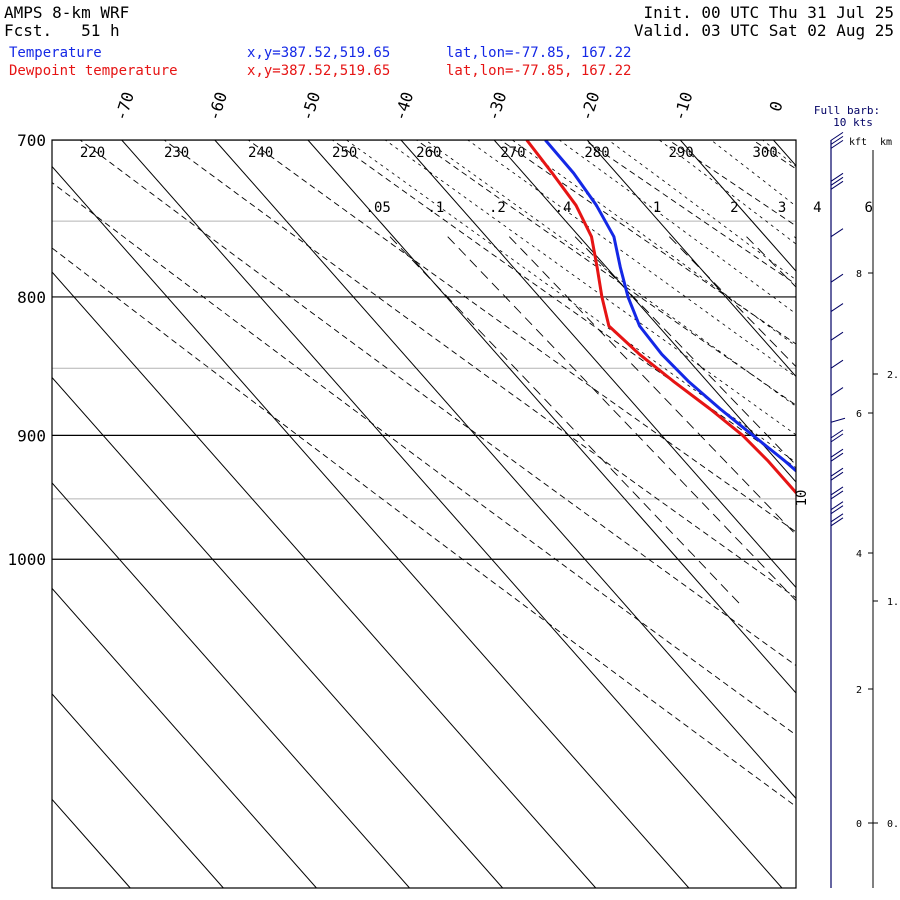 This screenshot has width=900, height=900. Describe the element at coordinates (782, 208) in the screenshot. I see `mixing-ratio-label: 3` at that location.